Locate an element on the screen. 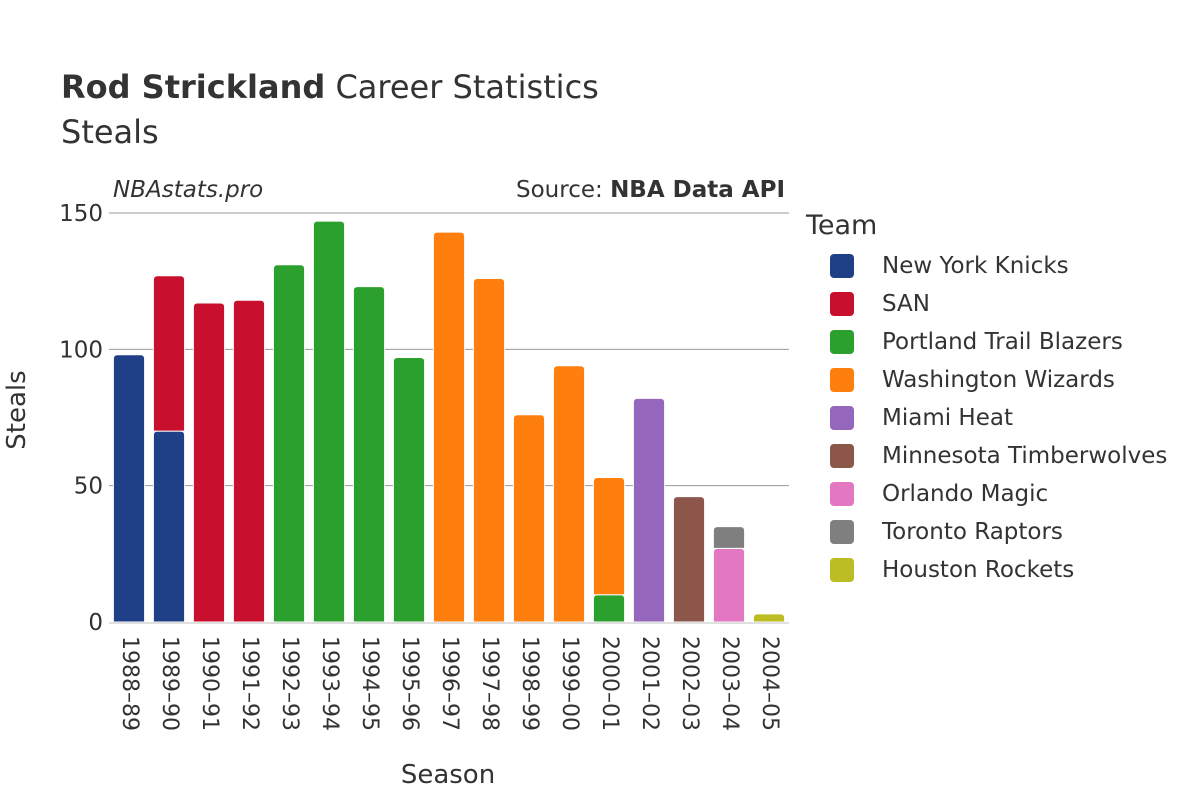 This screenshot has width=1200, height=800. watermark: NBAstats.pro is located at coordinates (188, 190).